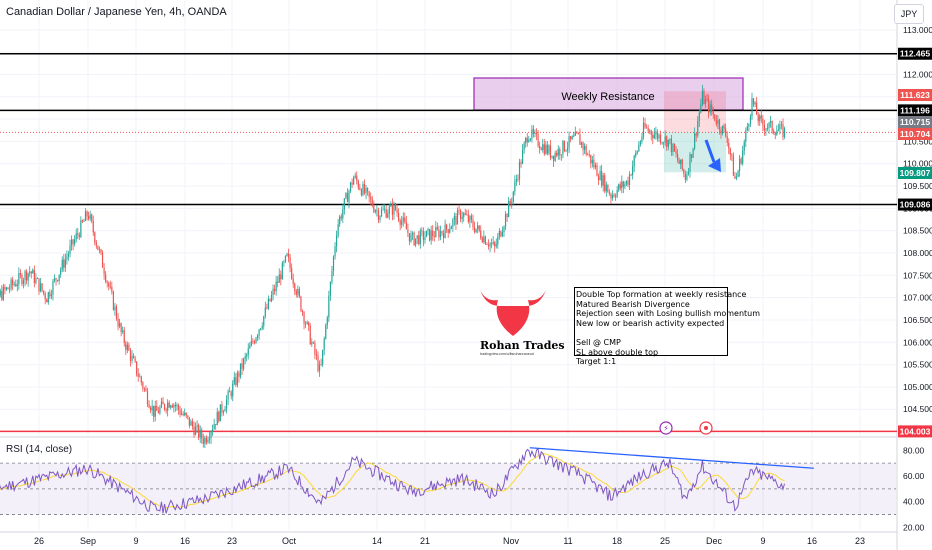  I want to click on price-tick-label: 105.000, so click(917, 387).